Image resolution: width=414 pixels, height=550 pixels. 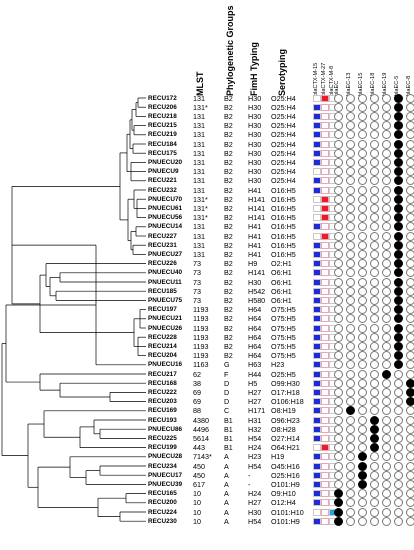 I want to click on mlst-value: 443, so click(x=199, y=448).